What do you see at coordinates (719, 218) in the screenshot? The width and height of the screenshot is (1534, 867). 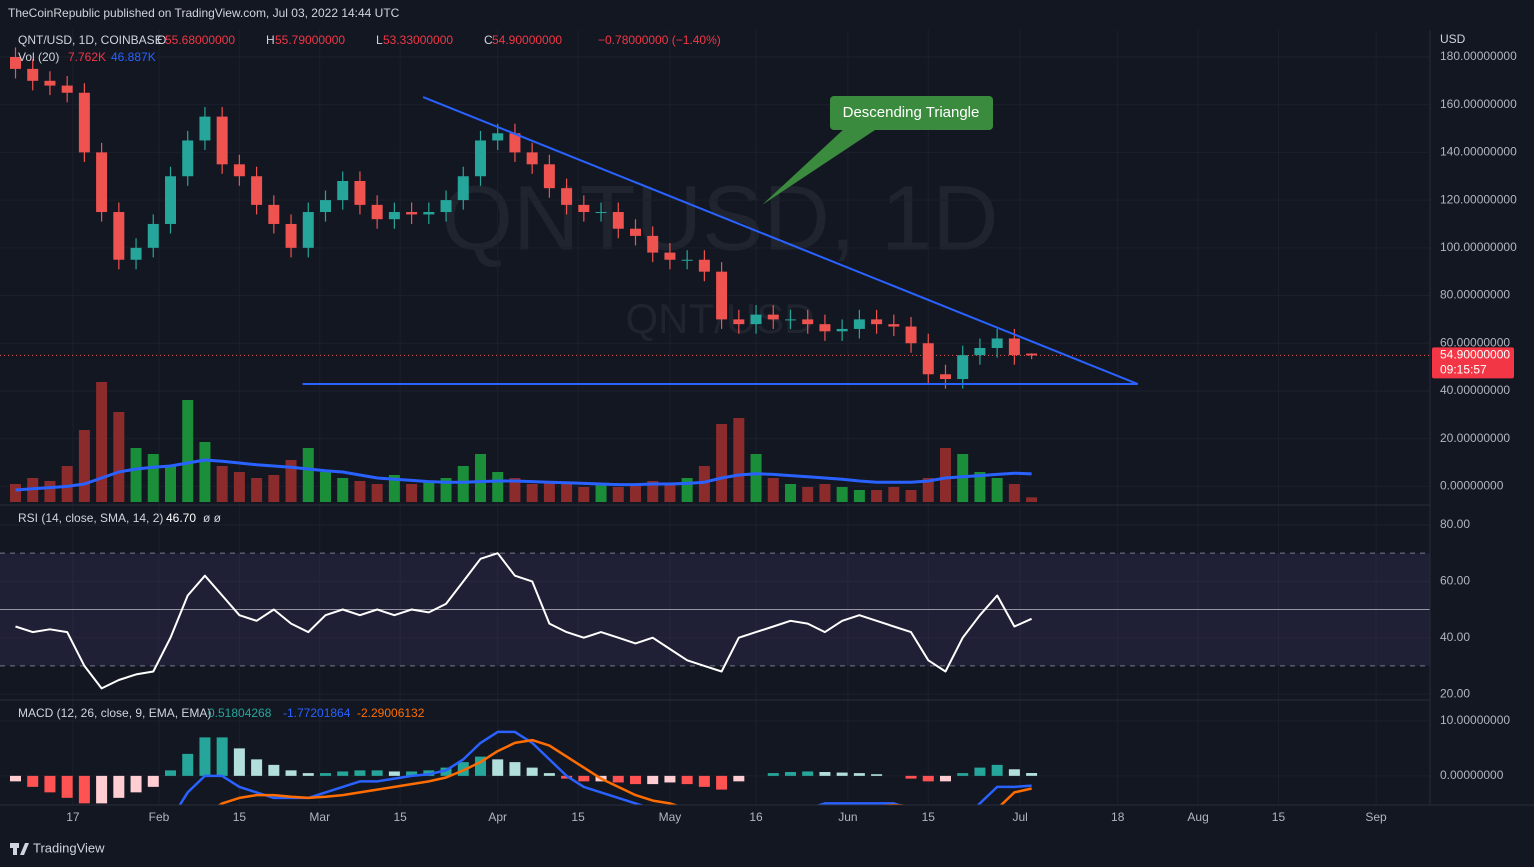 I see `watermark: QNTUSD, 1D` at bounding box center [719, 218].